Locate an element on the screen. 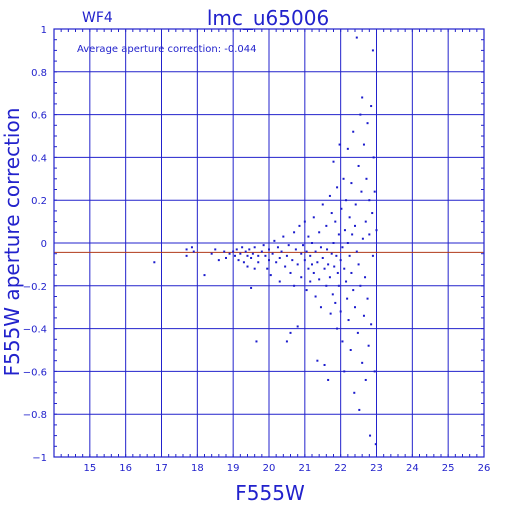 The width and height of the screenshot is (512, 512). y-tick-labels: −1 −0.8 −0.6 −0.4 −0.2 0 0.2 0.4 0.6 0.8 1 is located at coordinates (35, 244).